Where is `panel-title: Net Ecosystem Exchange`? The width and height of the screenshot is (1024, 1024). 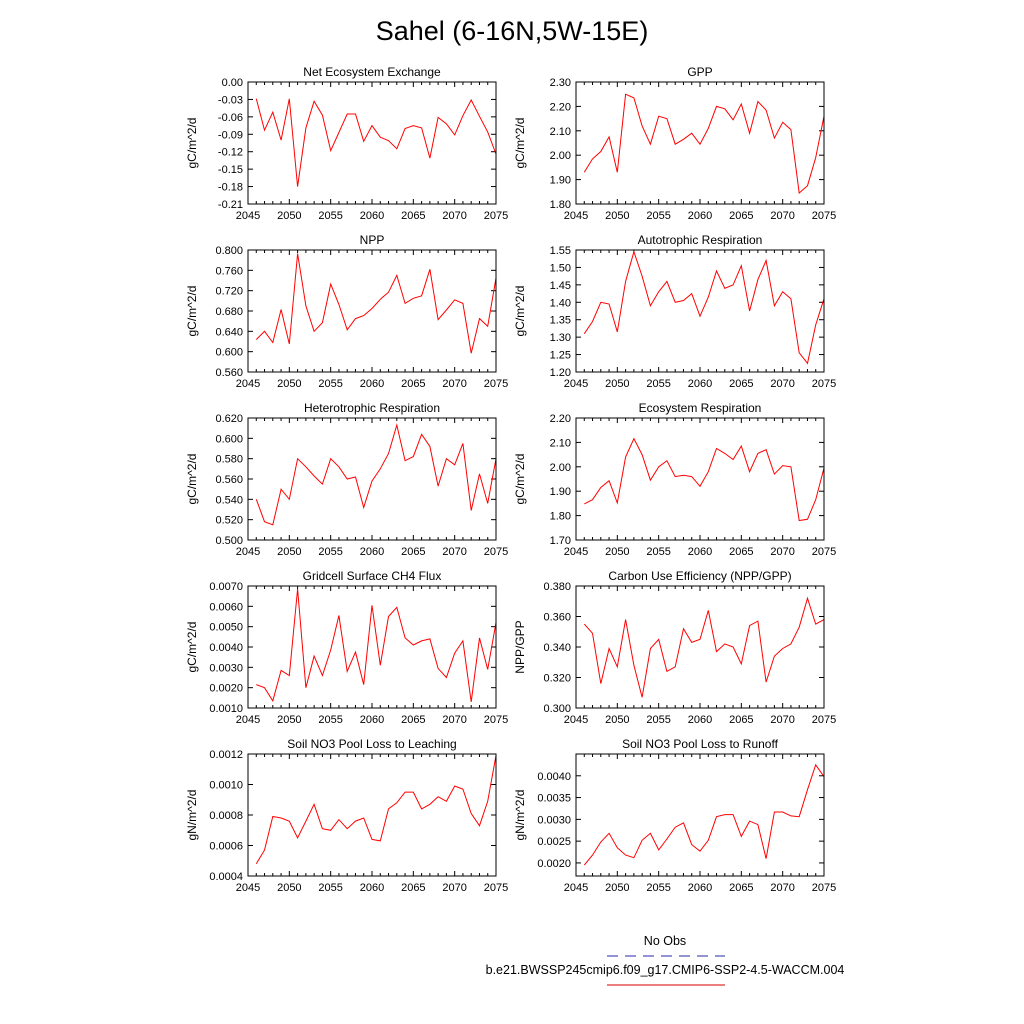 panel-title: Net Ecosystem Exchange is located at coordinates (372, 72).